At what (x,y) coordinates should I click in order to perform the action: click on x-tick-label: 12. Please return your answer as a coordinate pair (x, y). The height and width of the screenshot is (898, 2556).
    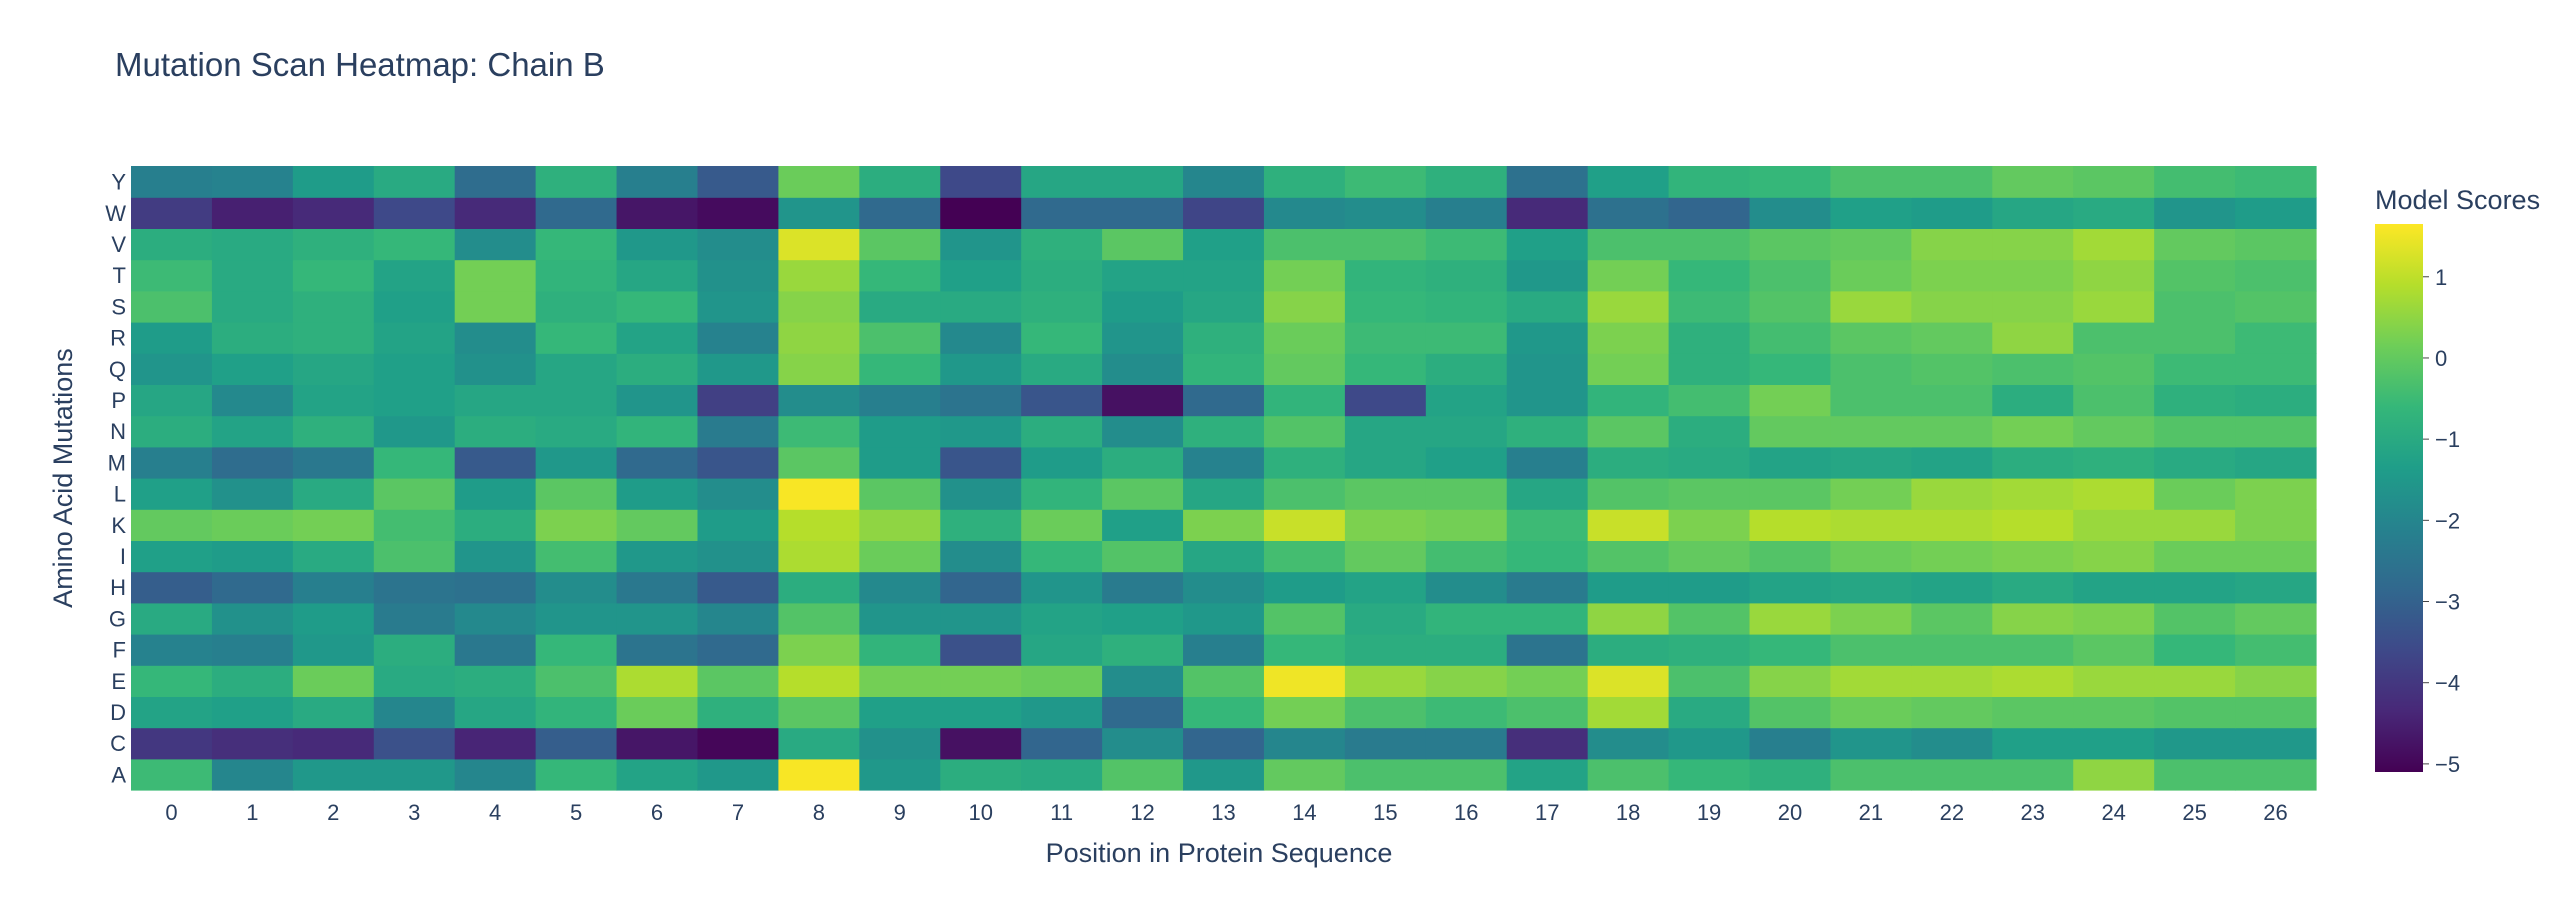
    Looking at the image, I should click on (1142, 812).